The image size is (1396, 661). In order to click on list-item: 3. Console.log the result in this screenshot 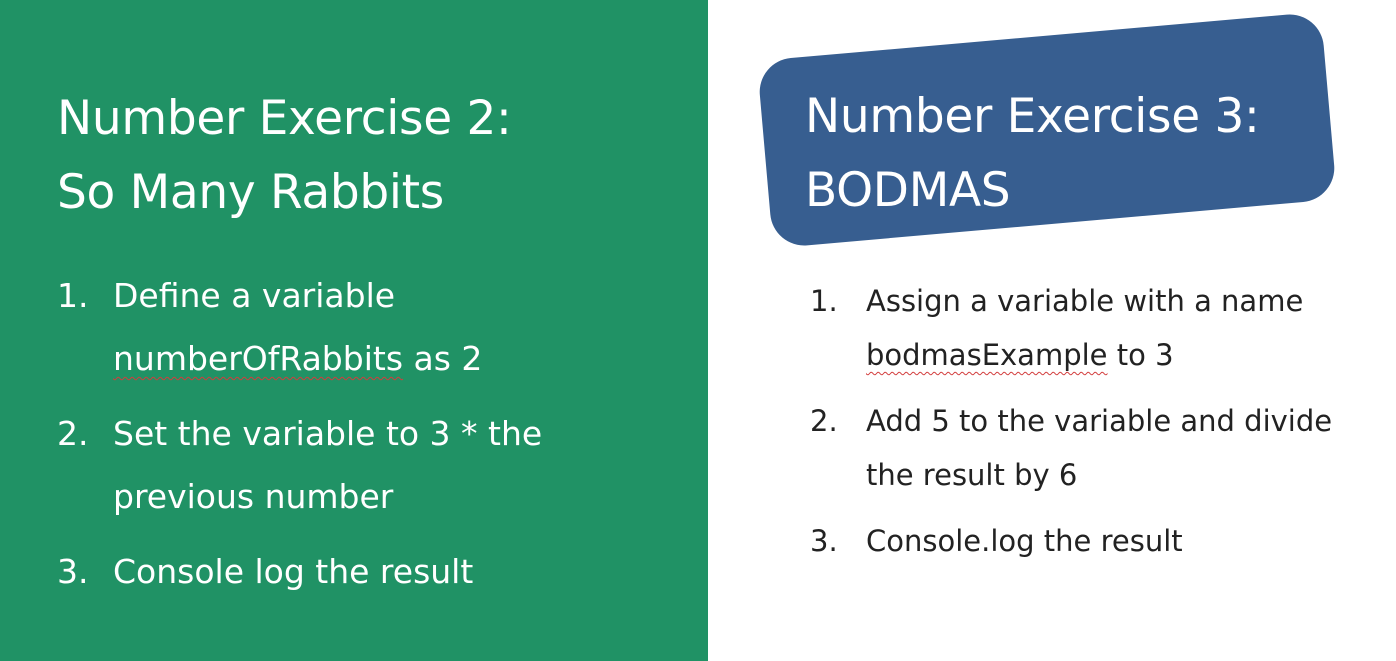, I will do `click(1095, 541)`.